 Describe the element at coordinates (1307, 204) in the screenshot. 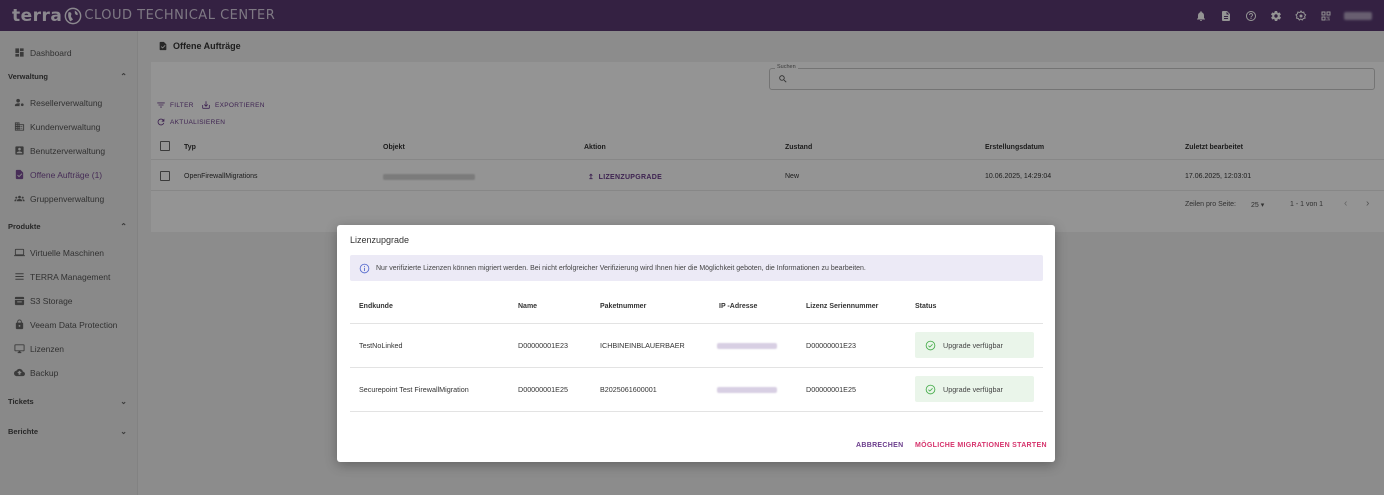

I see `pagination-range: 1 - 1 von 1` at that location.